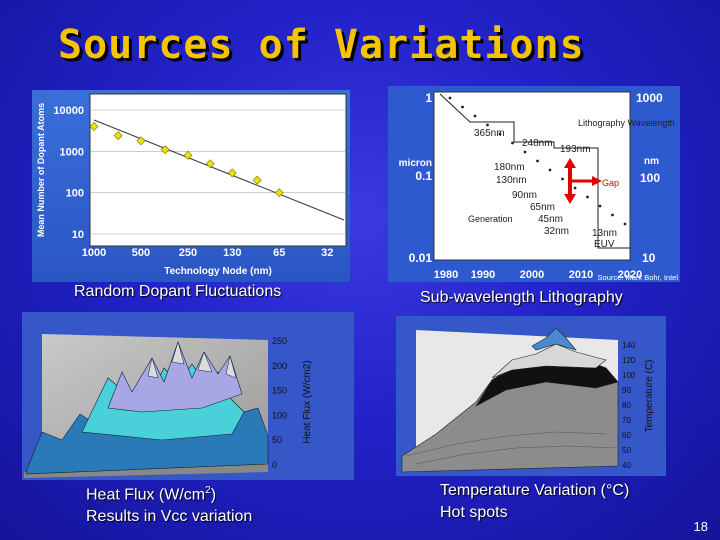 The image size is (720, 540). What do you see at coordinates (490, 219) in the screenshot?
I see `litho-label-generation: Generation` at bounding box center [490, 219].